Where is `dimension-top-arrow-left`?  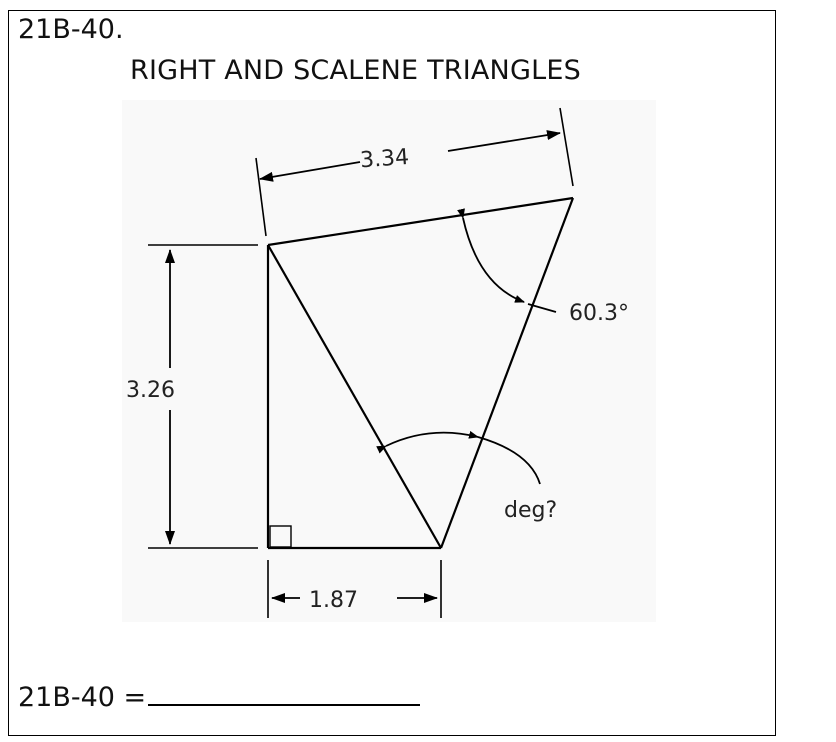
dimension-top-arrow-left is located at coordinates (310, 171).